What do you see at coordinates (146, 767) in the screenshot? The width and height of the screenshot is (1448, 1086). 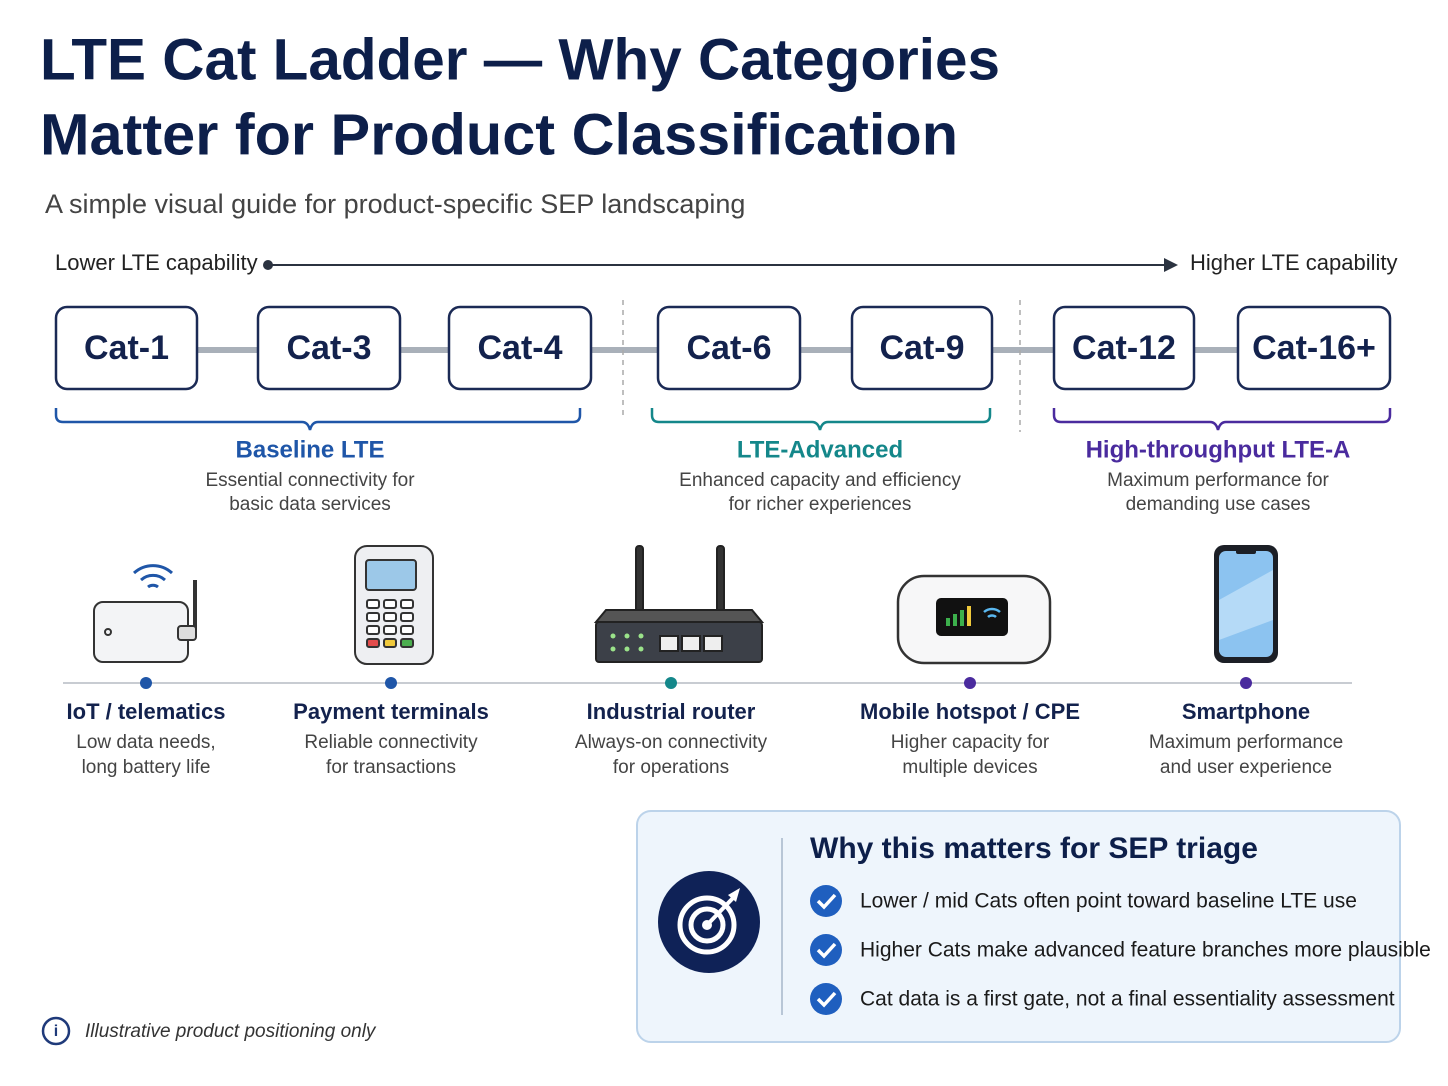 I see `product-description: long battery life` at bounding box center [146, 767].